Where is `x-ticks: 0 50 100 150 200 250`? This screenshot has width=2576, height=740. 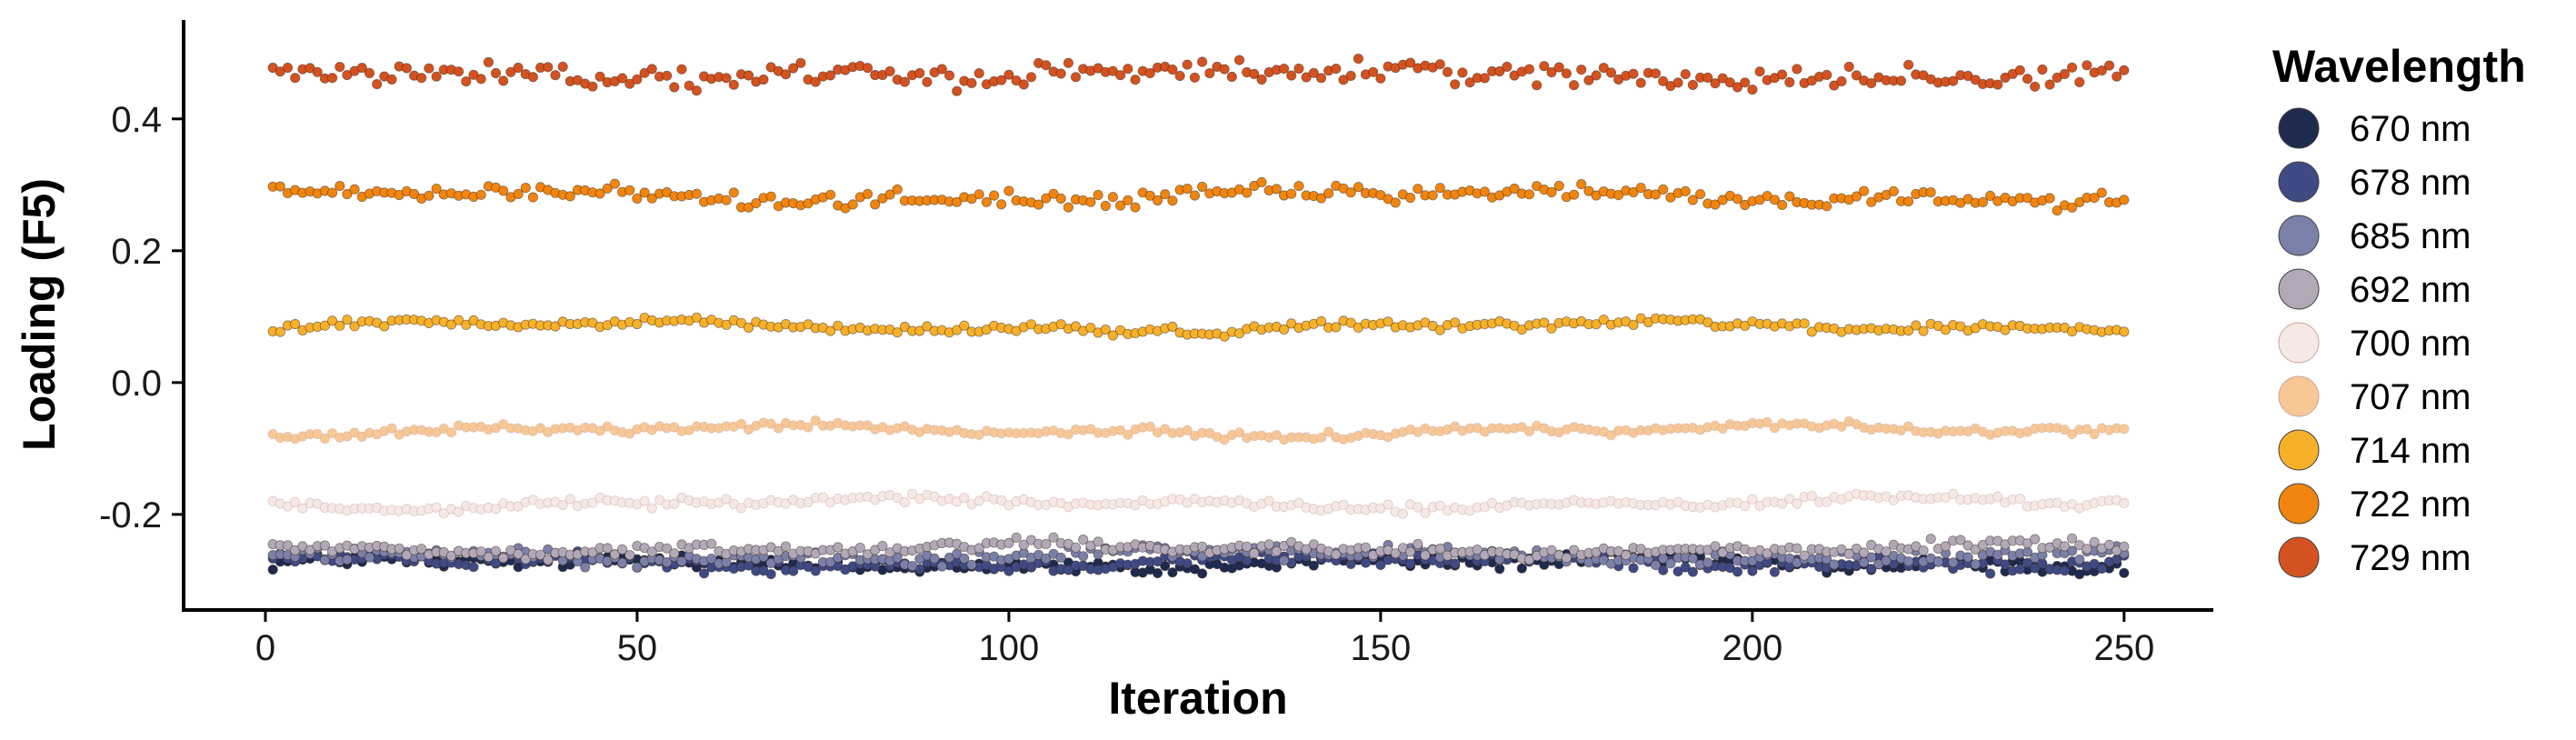 x-ticks: 0 50 100 150 200 250 is located at coordinates (1204, 639).